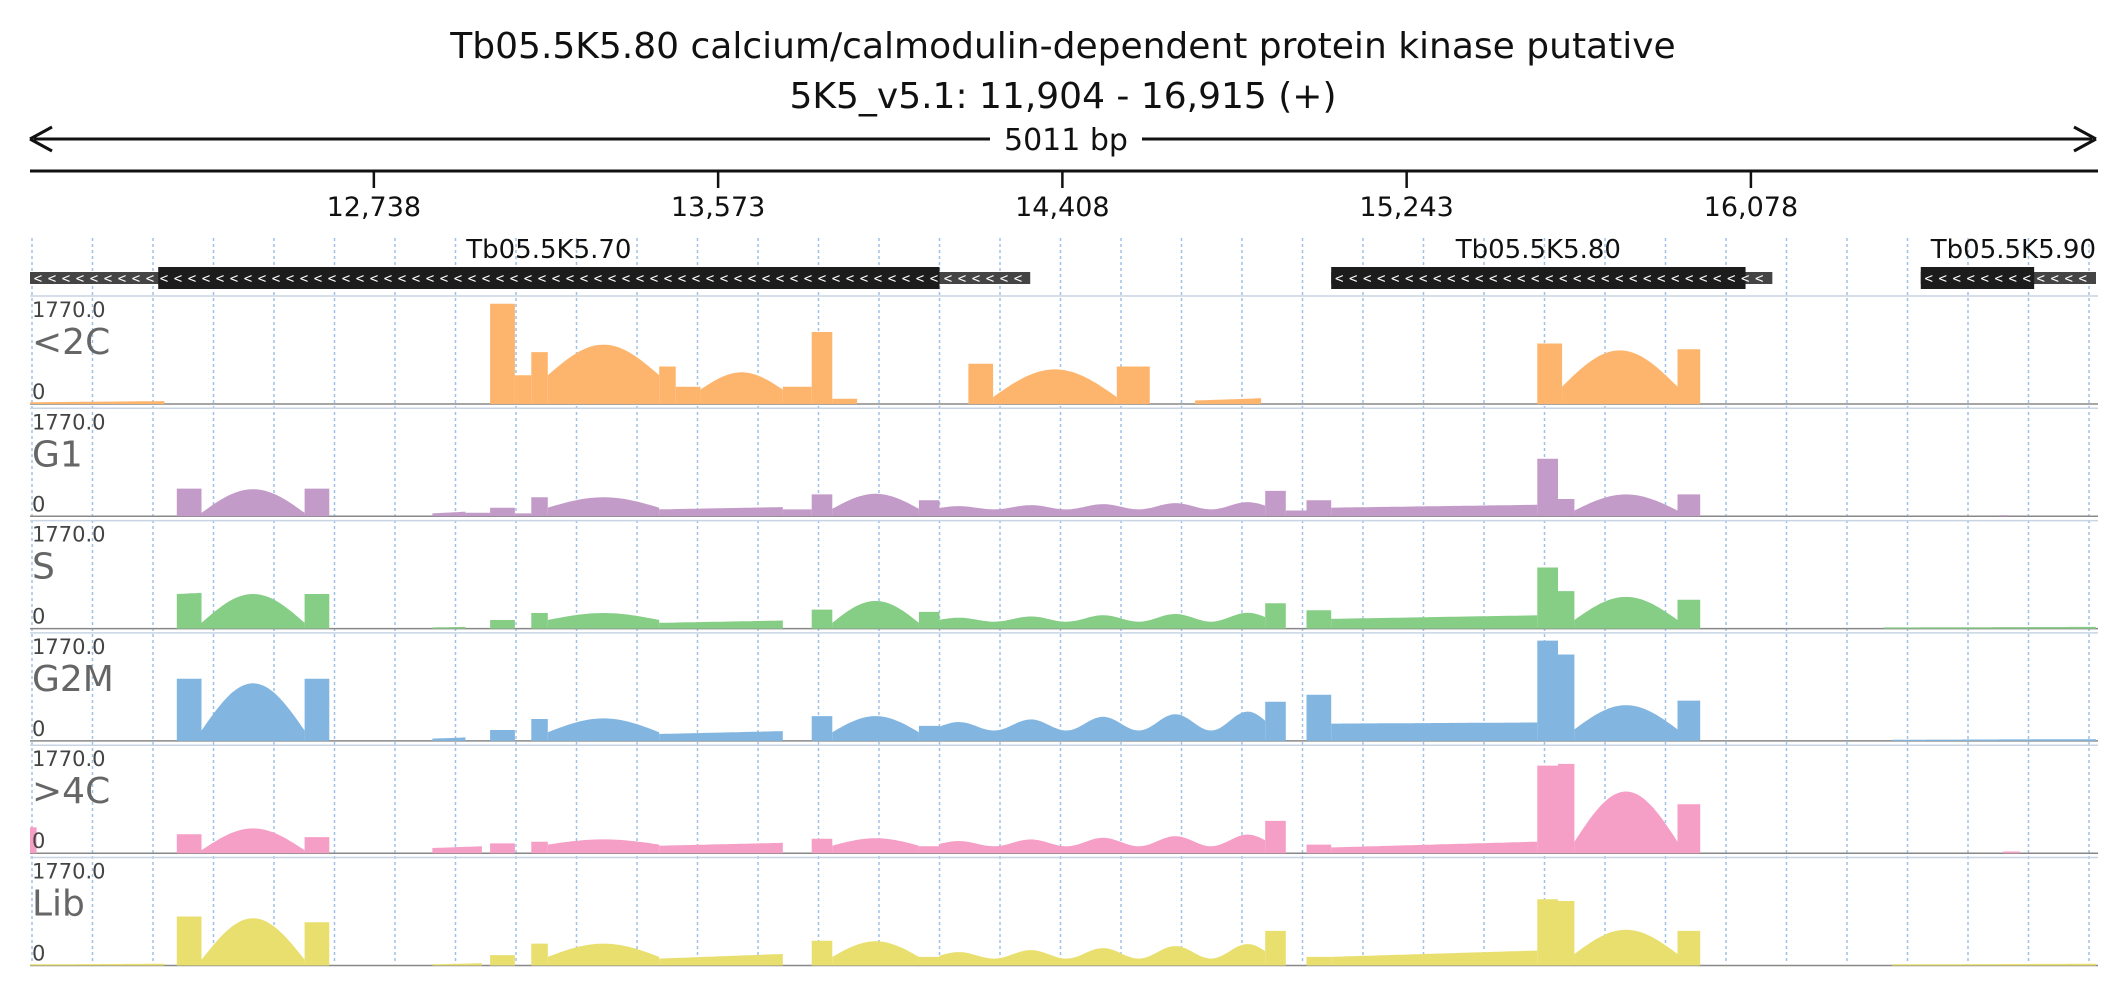  Describe the element at coordinates (1062, 207) in the screenshot. I see `x-tick-label: 14,408` at that location.